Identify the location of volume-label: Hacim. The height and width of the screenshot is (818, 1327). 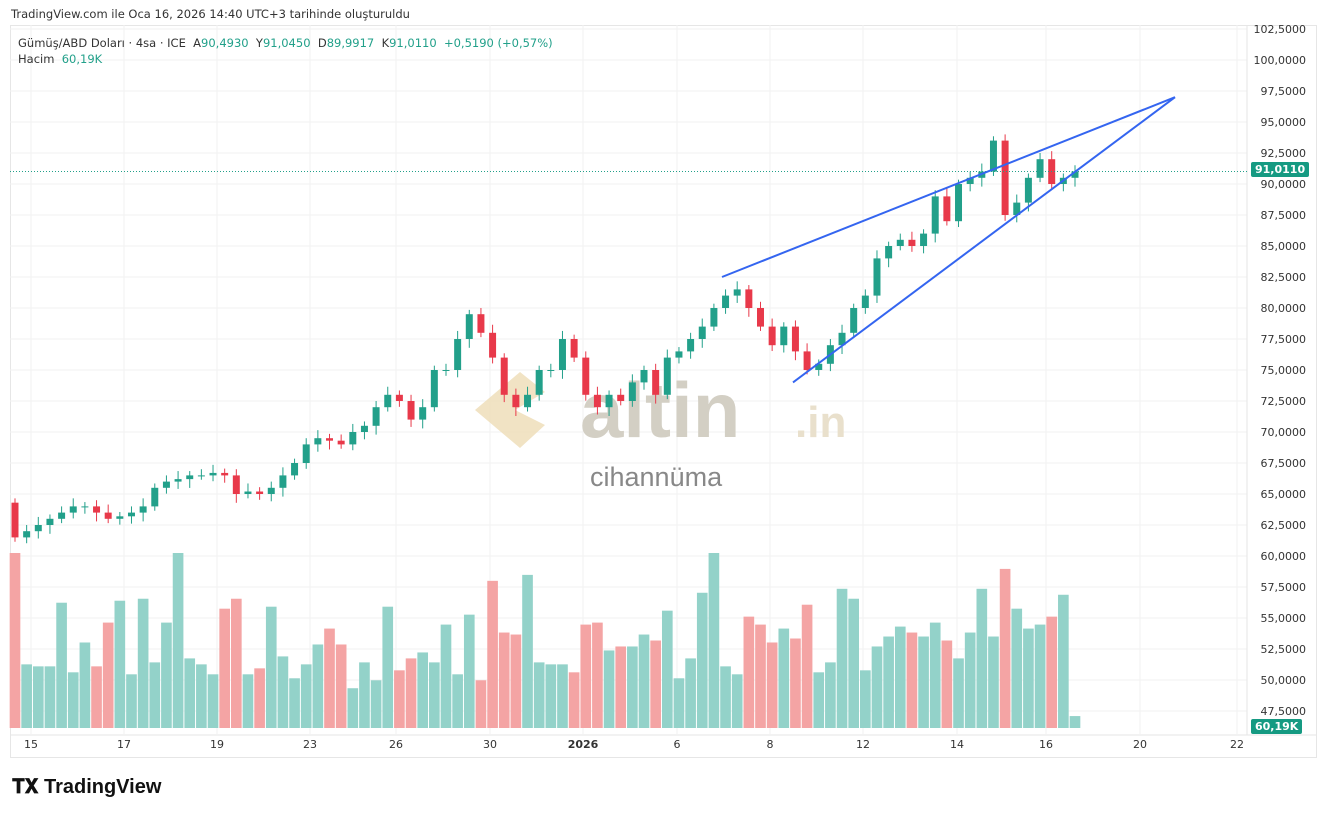
(36, 59).